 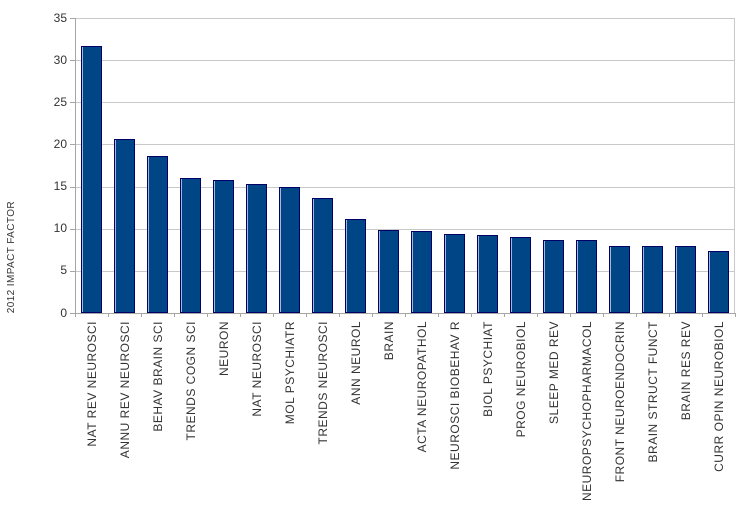 What do you see at coordinates (388, 341) in the screenshot?
I see `x-label-brain: BRAIN` at bounding box center [388, 341].